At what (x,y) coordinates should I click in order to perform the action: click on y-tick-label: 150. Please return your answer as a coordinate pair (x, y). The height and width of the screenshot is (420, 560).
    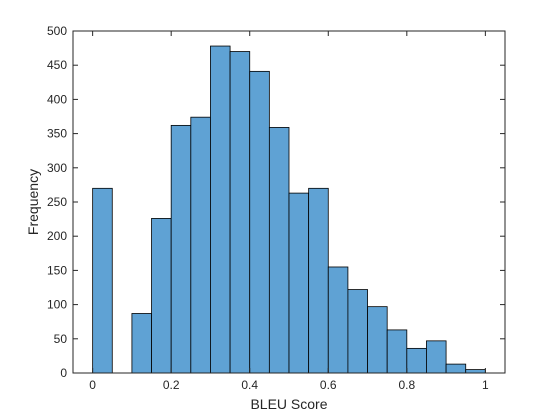
    Looking at the image, I should click on (57, 270).